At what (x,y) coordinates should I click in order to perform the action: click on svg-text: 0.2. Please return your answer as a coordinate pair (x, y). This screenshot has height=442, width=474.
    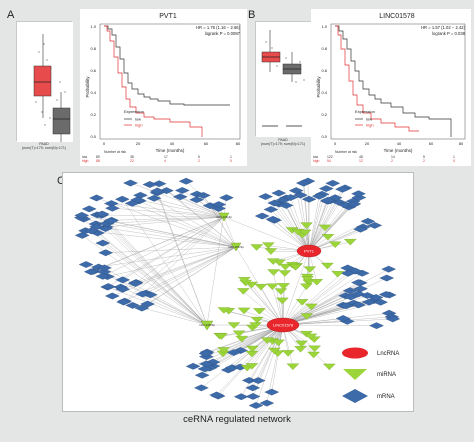
    Looking at the image, I should click on (324, 114).